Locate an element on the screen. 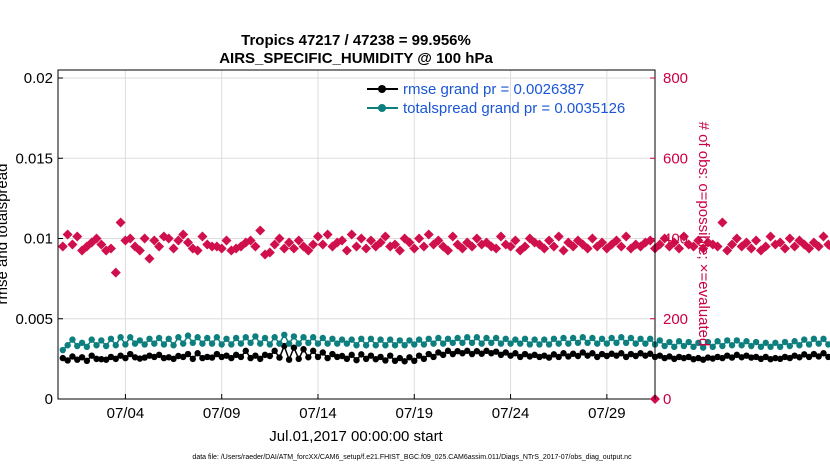 This screenshot has height=470, width=830. legend-totalspread-marker is located at coordinates (382, 108).